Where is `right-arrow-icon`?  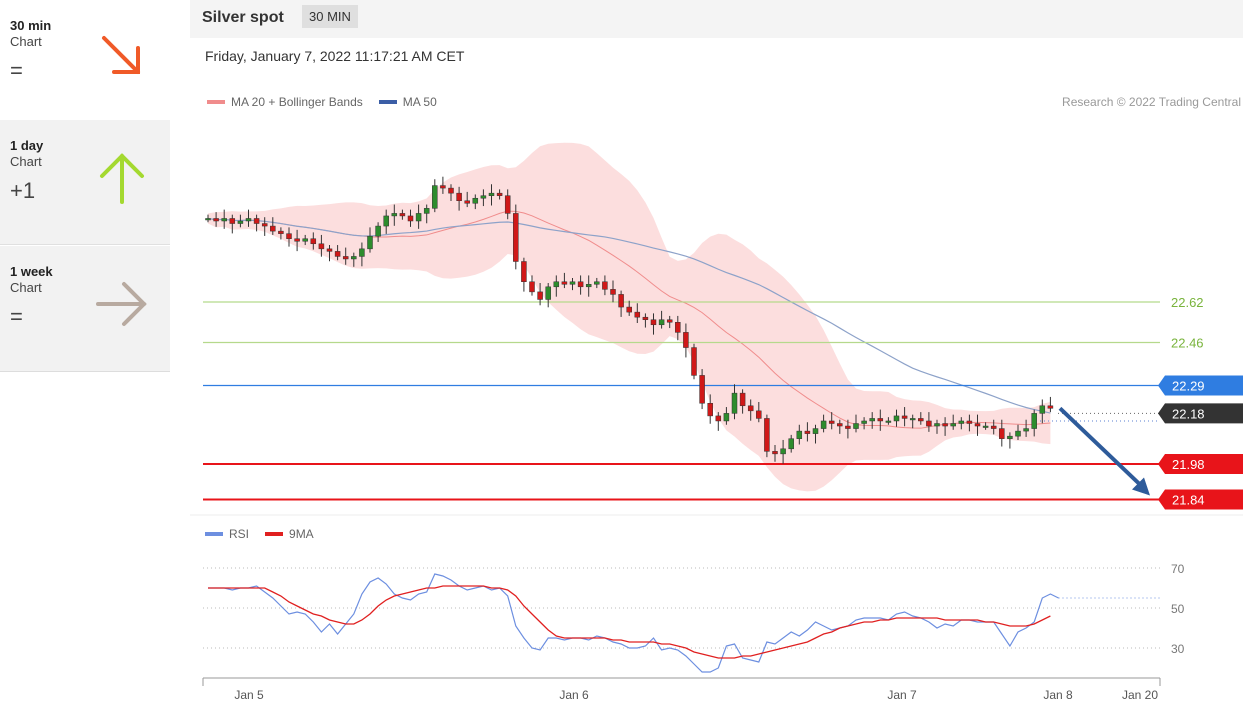 right-arrow-icon is located at coordinates (121, 304).